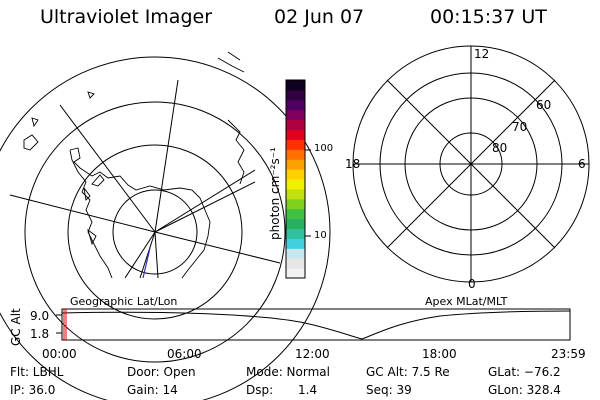 Image resolution: width=600 pixels, height=400 pixels. I want to click on altitude-plot, so click(313, 324).